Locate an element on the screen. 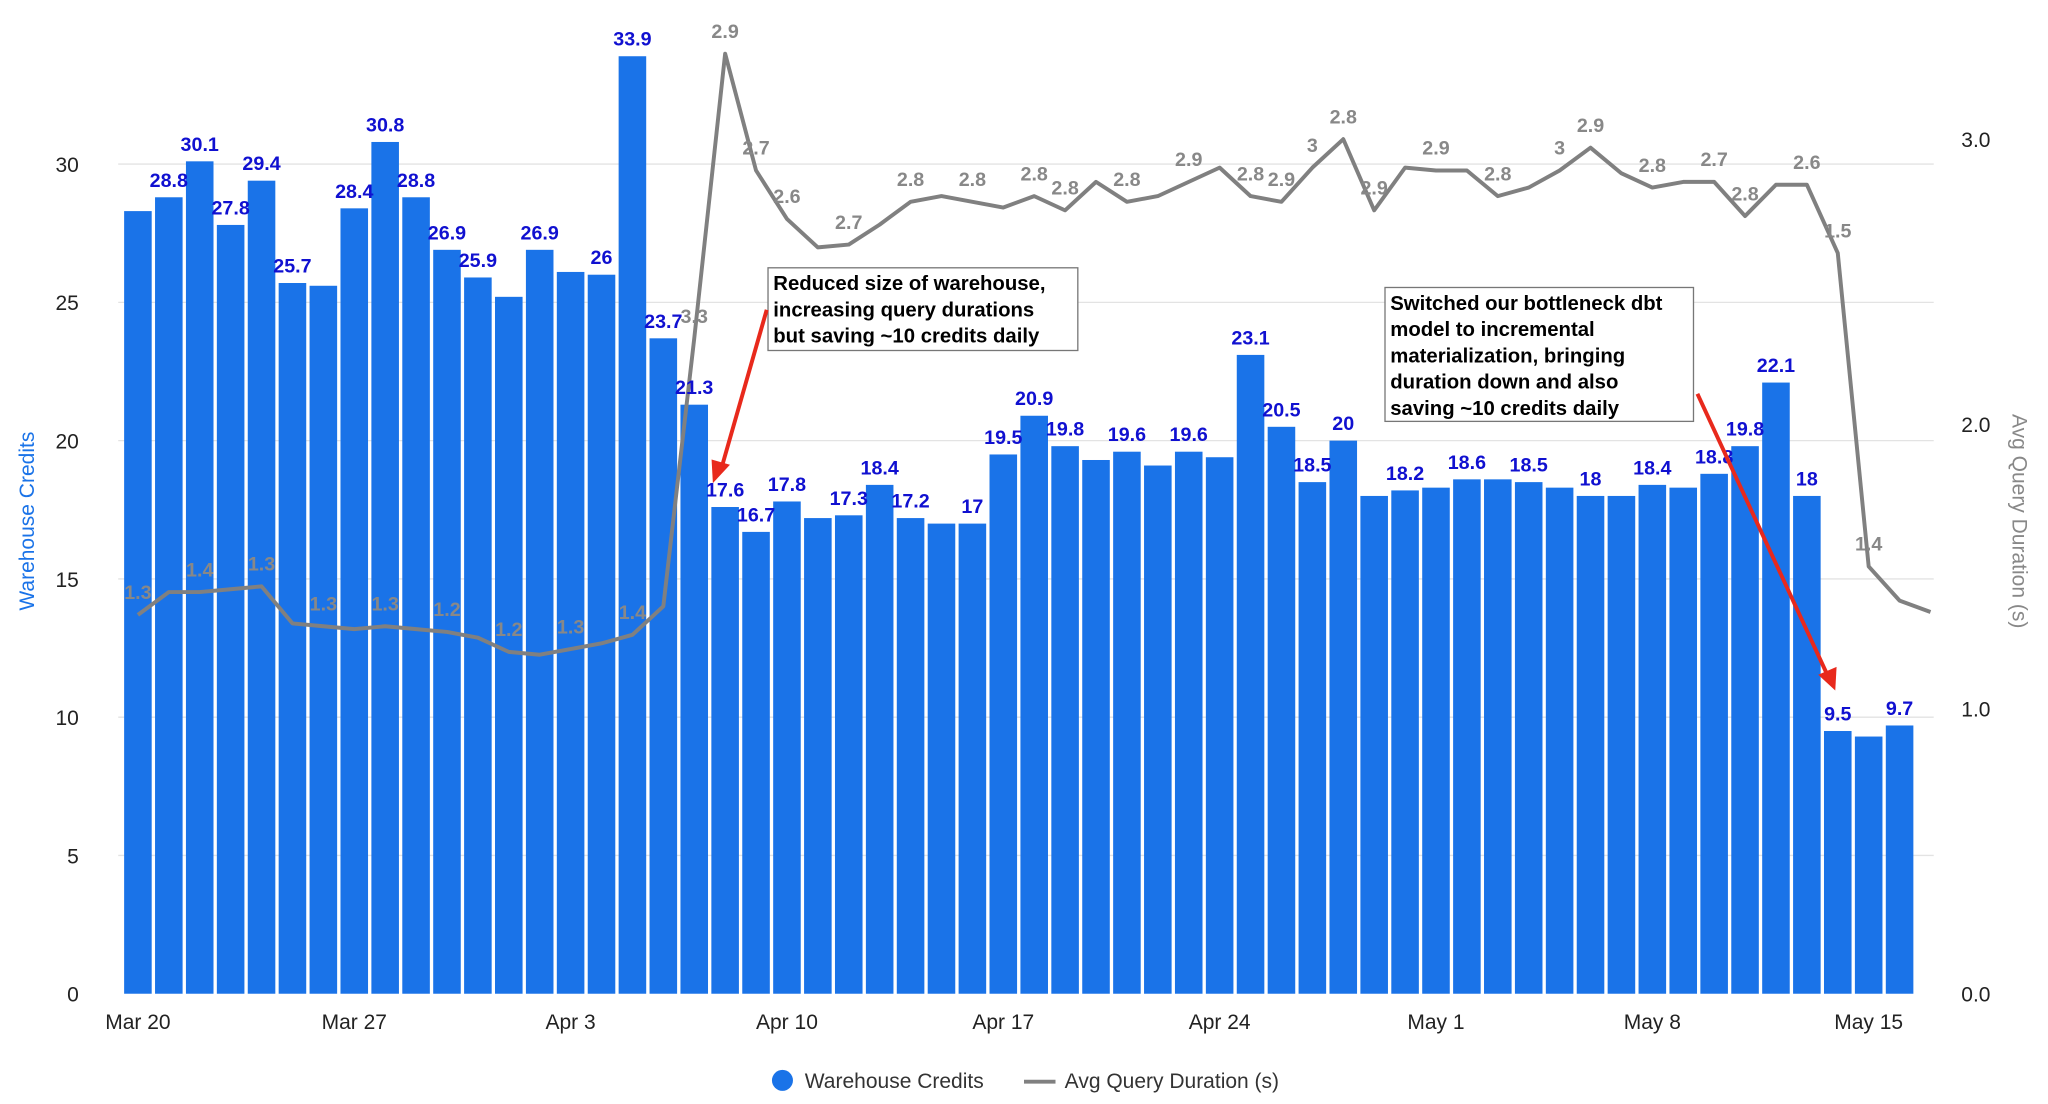  x-tick-label: Apr 24 is located at coordinates (1220, 1022).